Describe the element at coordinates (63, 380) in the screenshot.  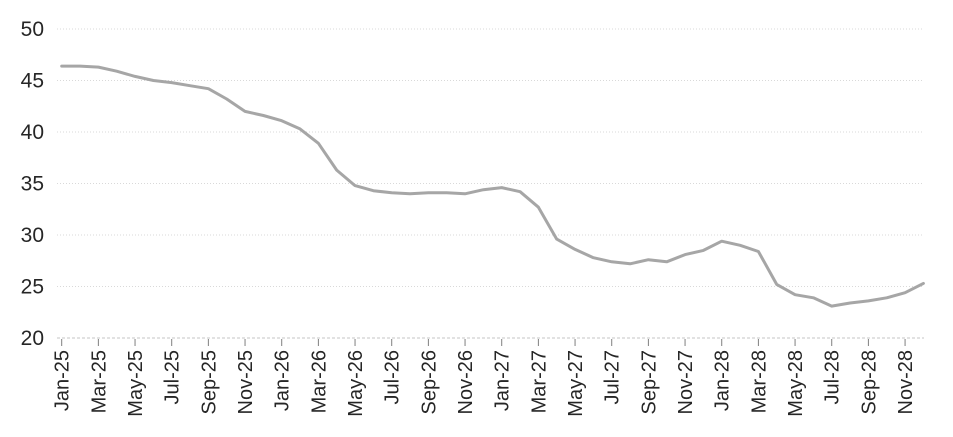
I see `x-axis-label: Jan-25` at that location.